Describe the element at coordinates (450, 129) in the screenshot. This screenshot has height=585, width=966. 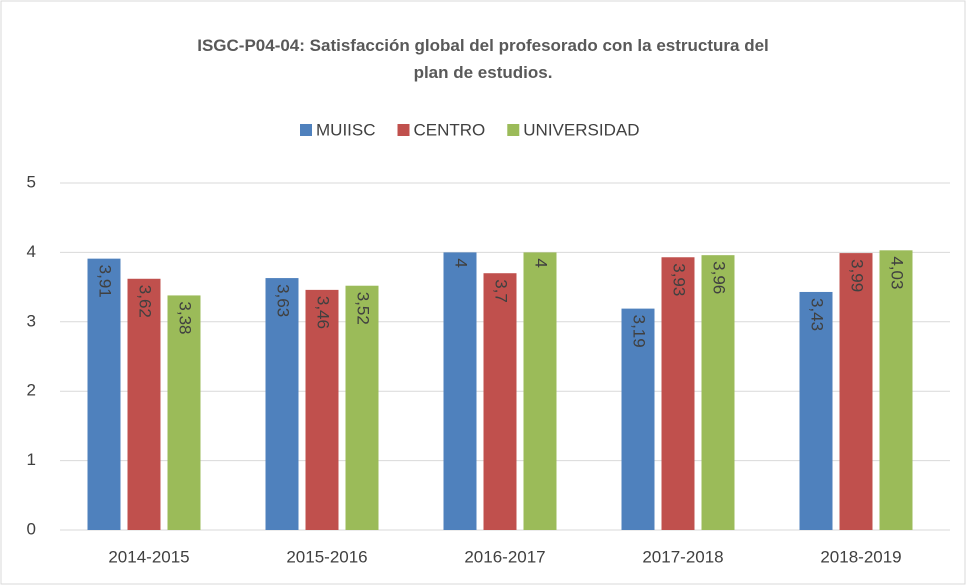
I see `legend-label: CENTRO` at that location.